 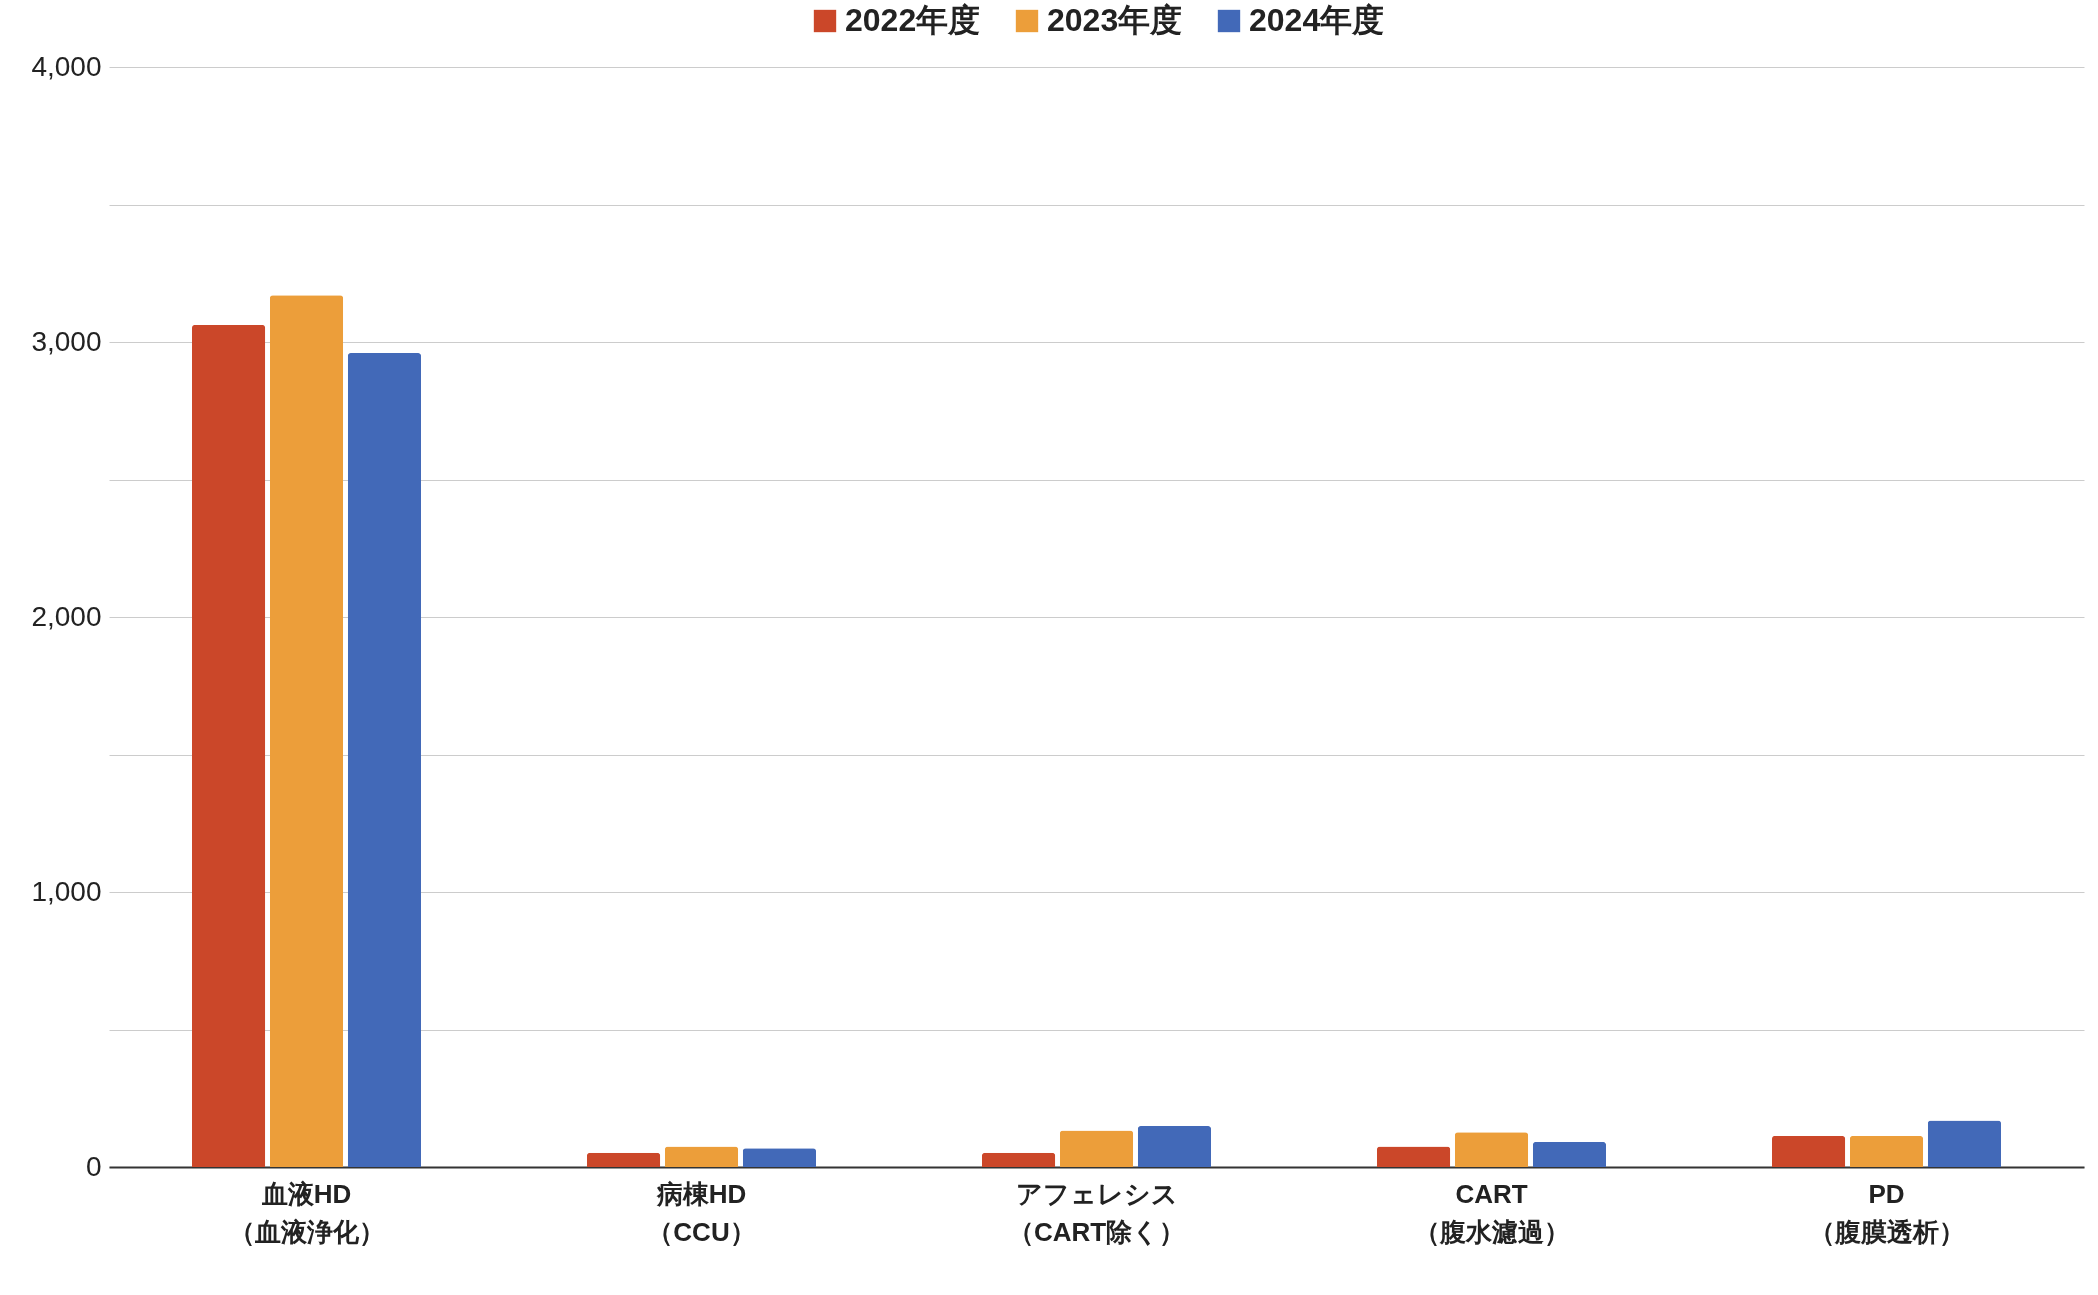 What do you see at coordinates (1115, 20) in the screenshot?
I see `legend-label: 2023年度` at bounding box center [1115, 20].